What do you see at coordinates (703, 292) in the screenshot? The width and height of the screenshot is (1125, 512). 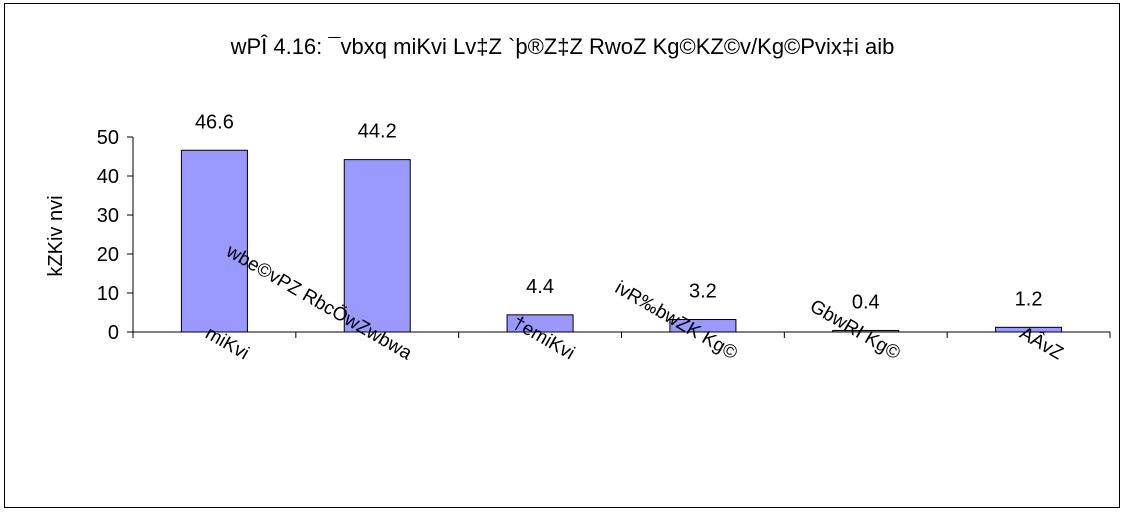 I see `data-label-4: 3.2` at bounding box center [703, 292].